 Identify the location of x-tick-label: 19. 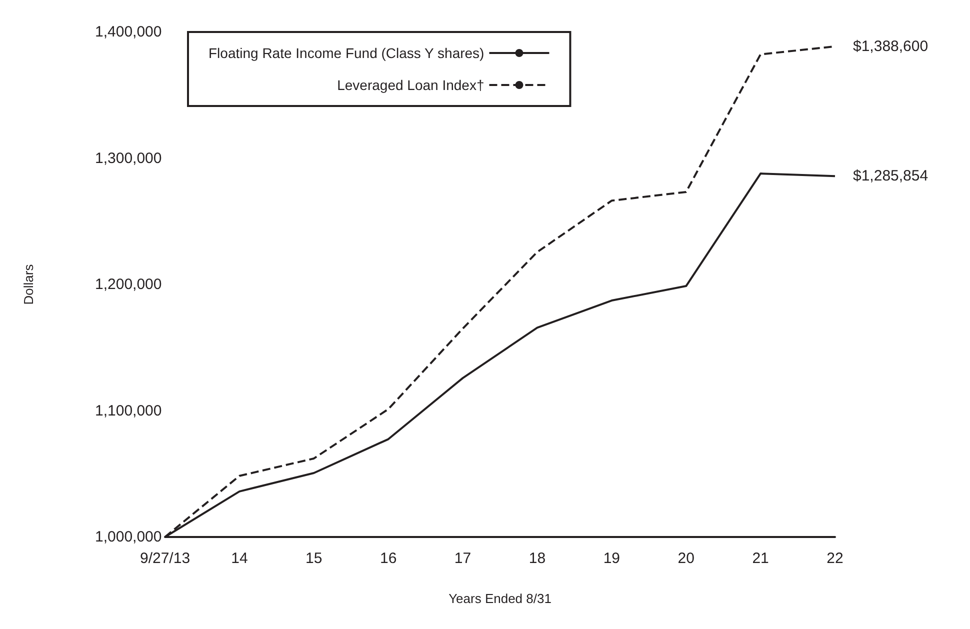
(611, 558).